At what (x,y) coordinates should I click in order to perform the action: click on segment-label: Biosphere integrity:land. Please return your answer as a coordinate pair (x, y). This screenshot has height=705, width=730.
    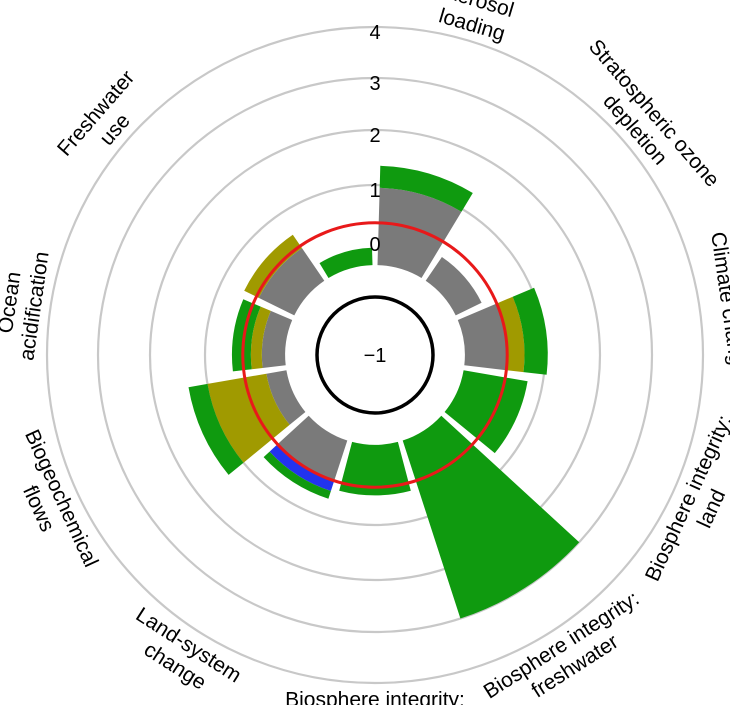
    Looking at the image, I should click on (685, 498).